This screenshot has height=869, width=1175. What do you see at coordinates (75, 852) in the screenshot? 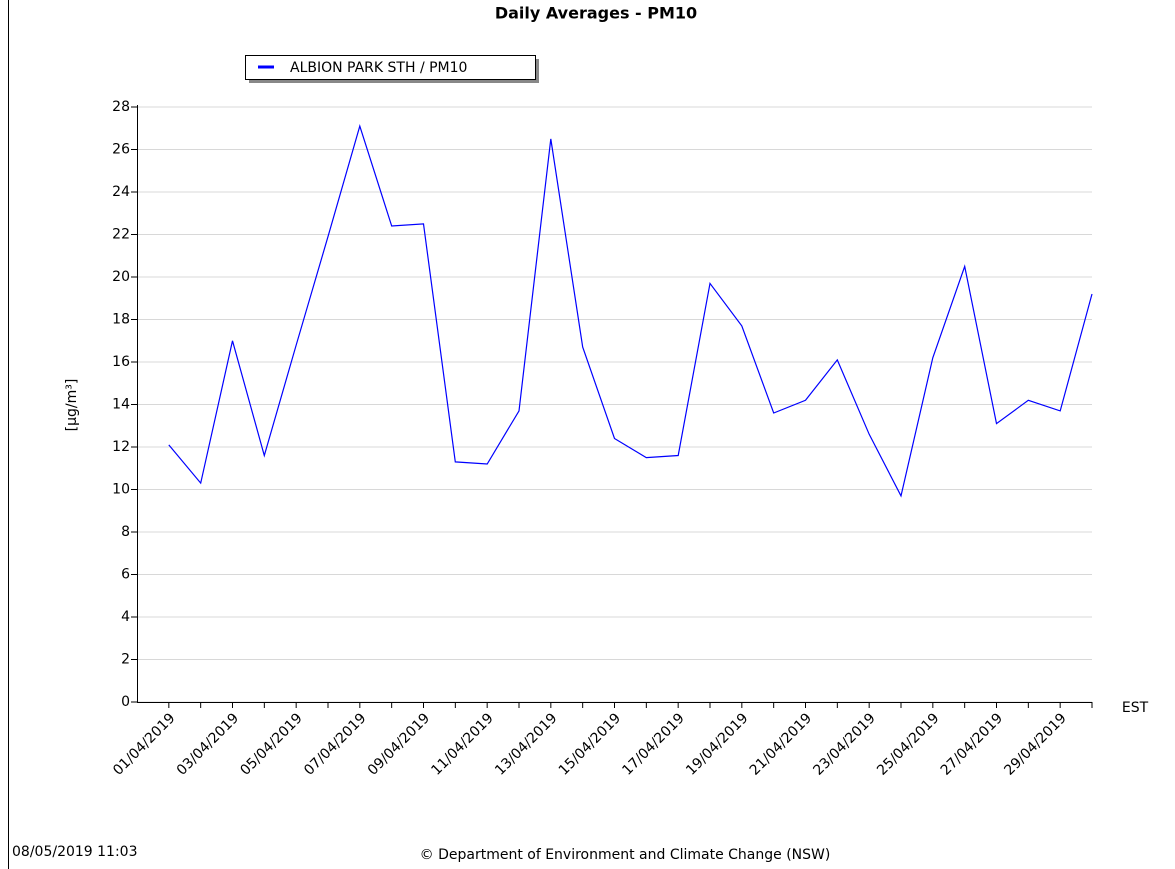
I see `timestamp: 08/05/2019 11:03` at bounding box center [75, 852].